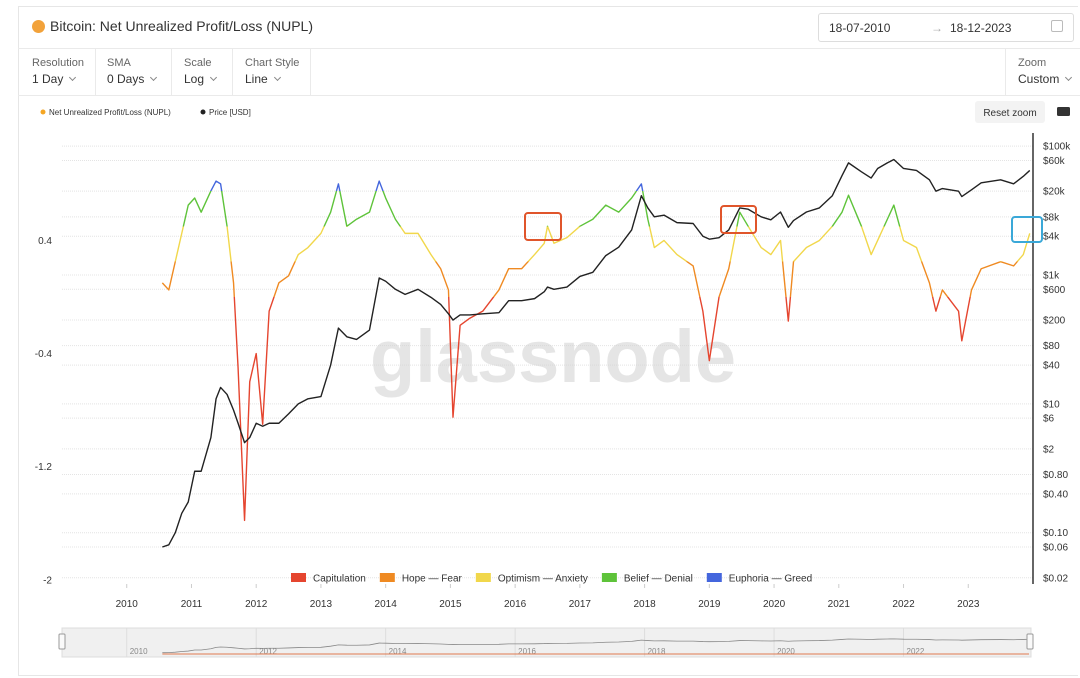 This screenshot has width=1080, height=678. What do you see at coordinates (1055, 494) in the screenshot?
I see `y2-tick-label: $0.40` at bounding box center [1055, 494].